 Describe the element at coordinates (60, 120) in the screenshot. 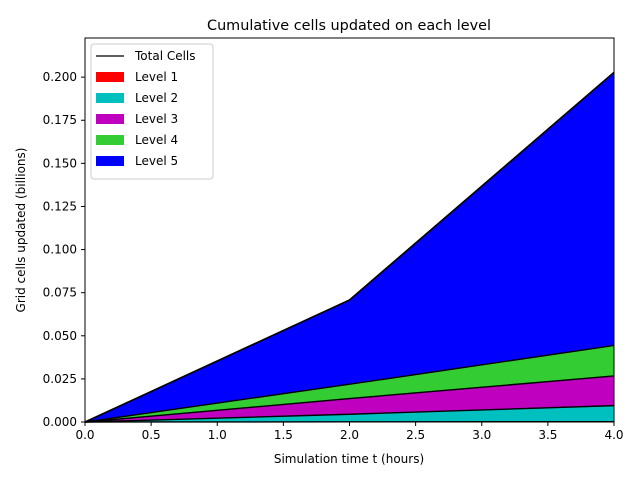

I see `y-tick-label: 0.175` at that location.